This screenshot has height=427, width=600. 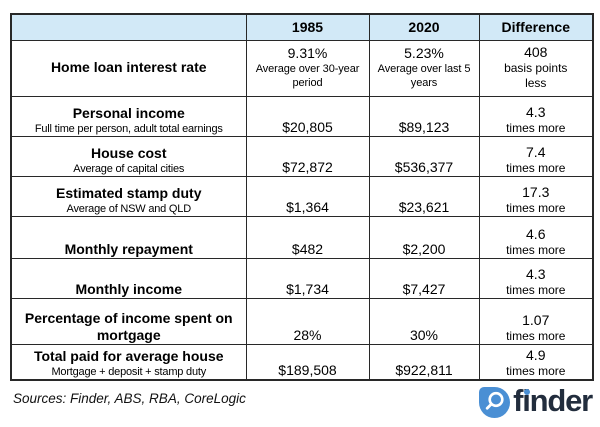 What do you see at coordinates (307, 52) in the screenshot?
I see `value-1985: 9.31%` at bounding box center [307, 52].